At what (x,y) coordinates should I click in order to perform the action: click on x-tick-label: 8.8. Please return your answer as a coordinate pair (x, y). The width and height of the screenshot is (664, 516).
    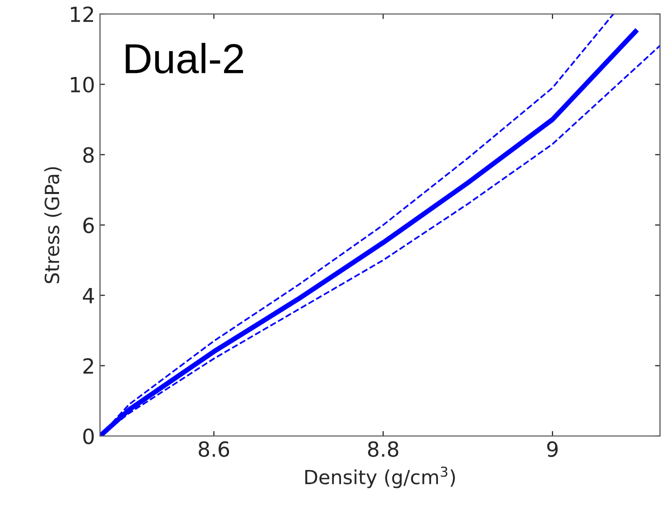
    Looking at the image, I should click on (383, 449).